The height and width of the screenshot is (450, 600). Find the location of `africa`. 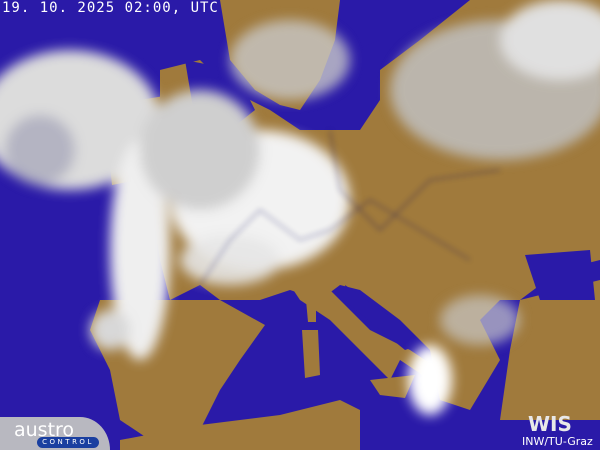

africa is located at coordinates (240, 425).